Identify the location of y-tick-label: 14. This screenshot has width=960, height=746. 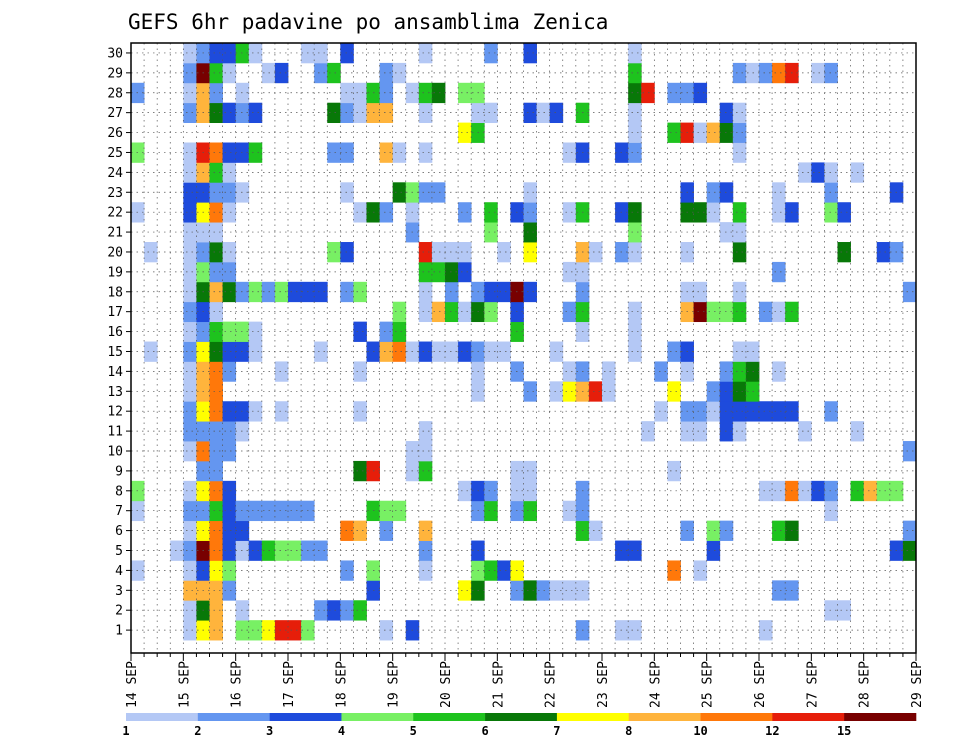
(115, 372).